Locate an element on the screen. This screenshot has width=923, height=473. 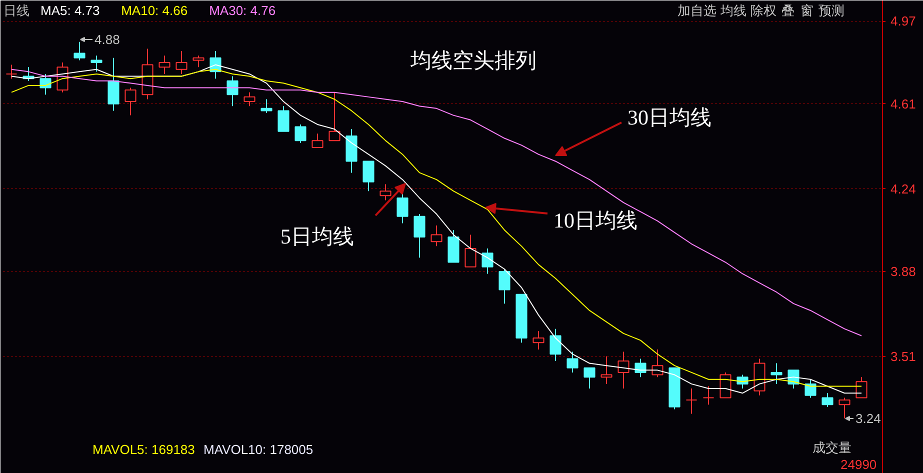
annotation: 5日均线 is located at coordinates (317, 236).